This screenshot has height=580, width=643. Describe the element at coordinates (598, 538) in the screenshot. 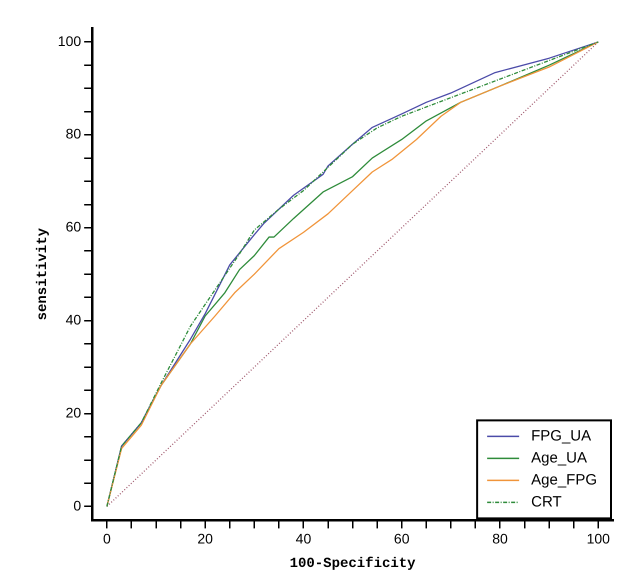

I see `x-tick-label: 100` at that location.